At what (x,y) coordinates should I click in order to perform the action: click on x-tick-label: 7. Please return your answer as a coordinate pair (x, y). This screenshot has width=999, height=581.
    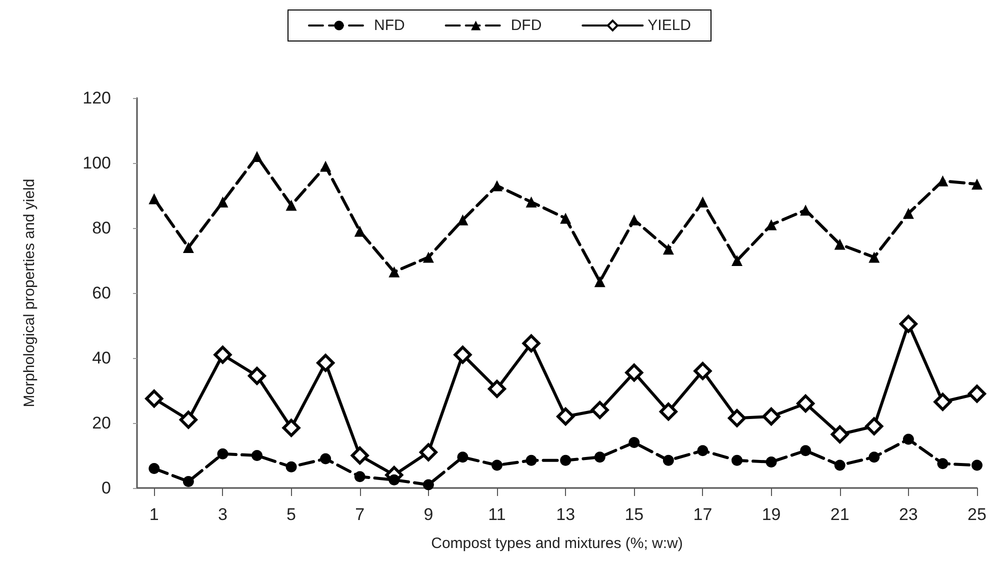
    Looking at the image, I should click on (360, 514).